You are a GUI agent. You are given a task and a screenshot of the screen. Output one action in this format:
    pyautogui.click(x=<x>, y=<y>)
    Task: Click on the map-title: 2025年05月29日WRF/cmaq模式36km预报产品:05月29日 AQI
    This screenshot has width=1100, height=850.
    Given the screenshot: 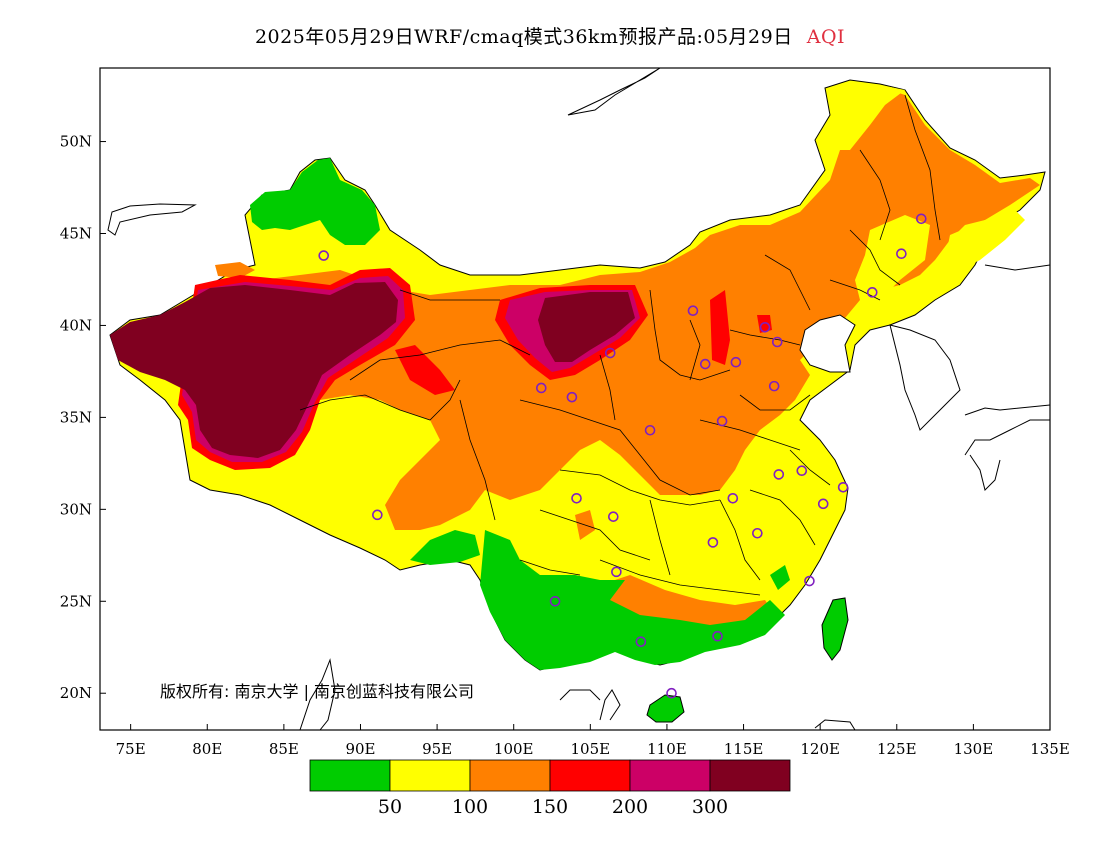 What is the action you would take?
    pyautogui.click(x=550, y=35)
    